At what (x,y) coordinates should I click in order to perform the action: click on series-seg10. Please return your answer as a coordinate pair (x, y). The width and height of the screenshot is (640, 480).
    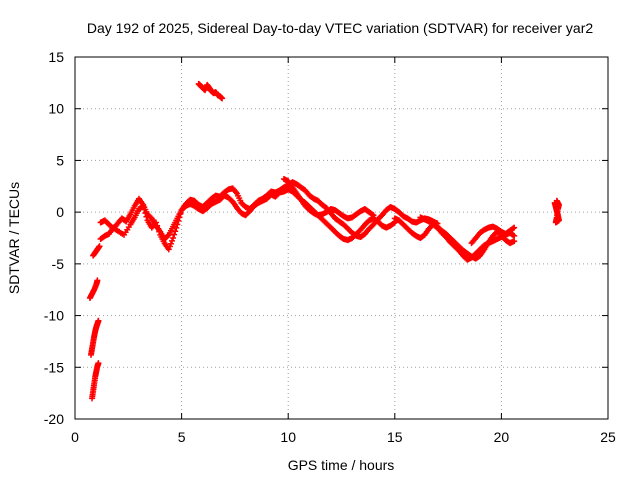
    Looking at the image, I should click on (493, 235).